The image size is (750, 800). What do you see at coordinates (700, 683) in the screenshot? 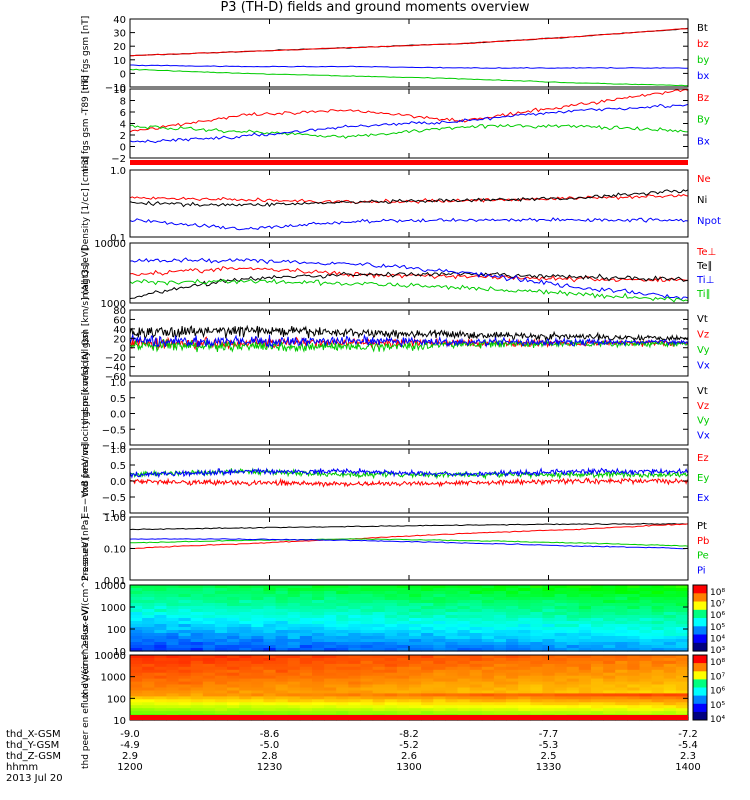
I see `colorbar-segment` at bounding box center [700, 683].